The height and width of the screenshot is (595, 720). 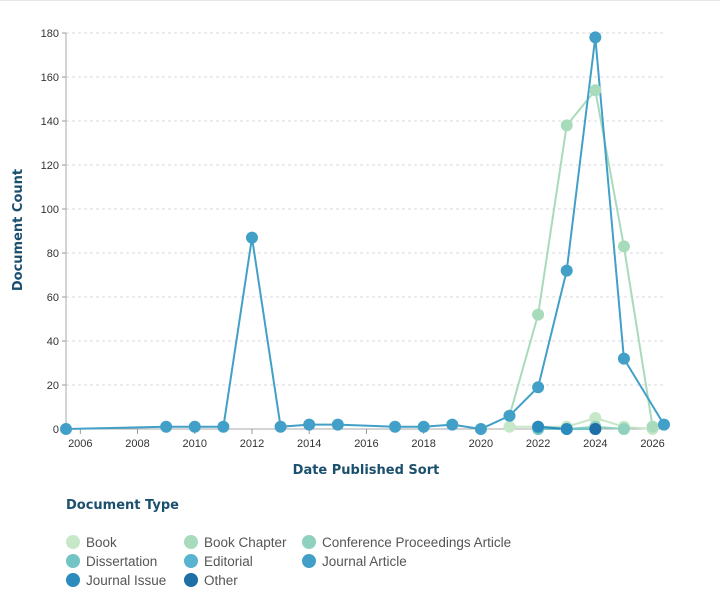 What do you see at coordinates (228, 561) in the screenshot?
I see `legend-label: Editorial` at bounding box center [228, 561].